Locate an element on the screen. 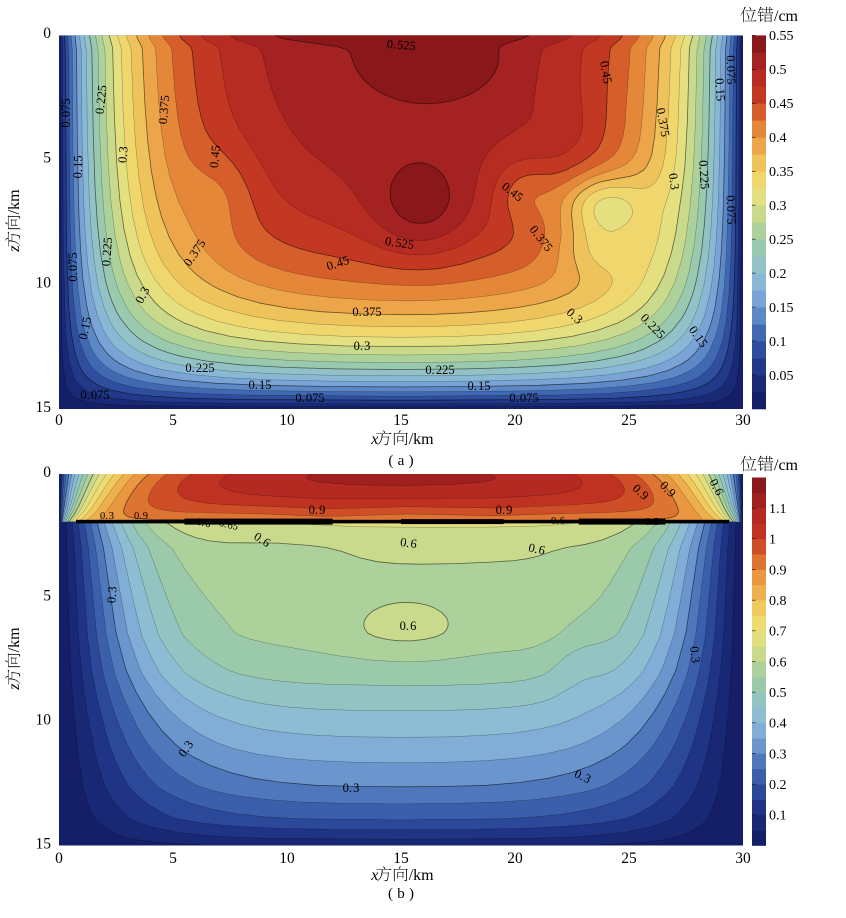 This screenshot has width=846, height=918. svg-text: 0. 65 is located at coordinates (228, 525).